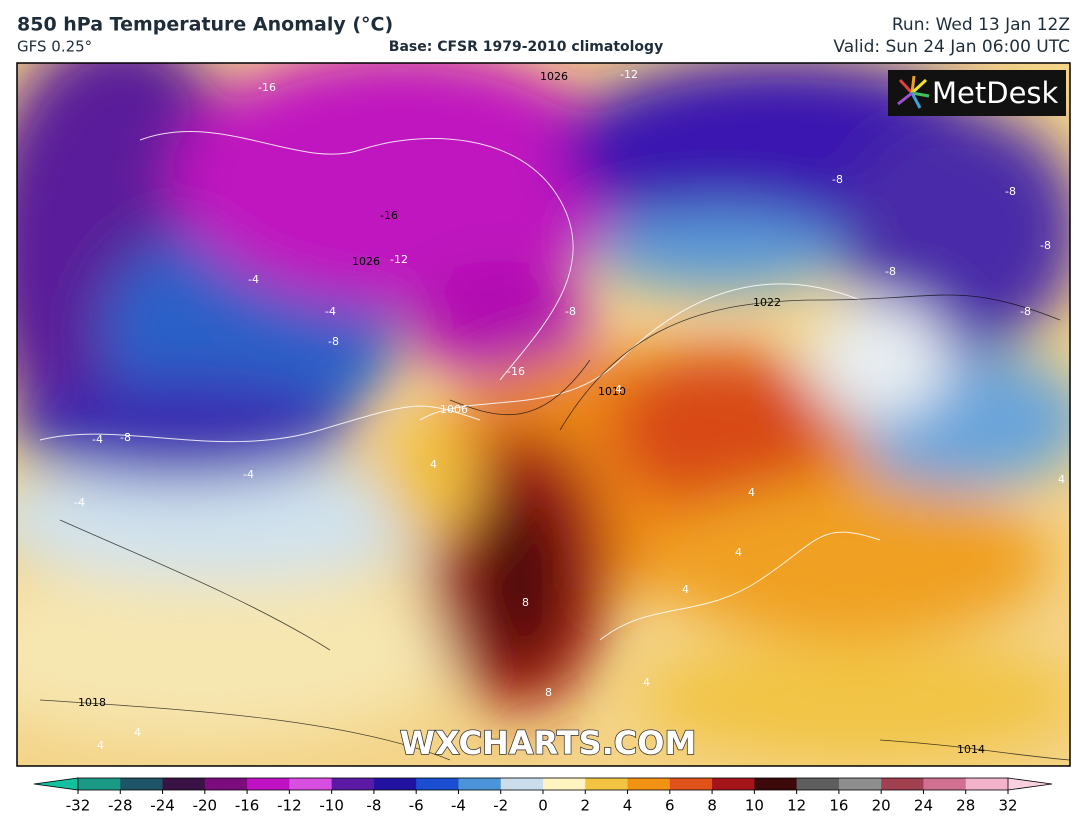  I want to click on map-label: 1014, so click(971, 749).